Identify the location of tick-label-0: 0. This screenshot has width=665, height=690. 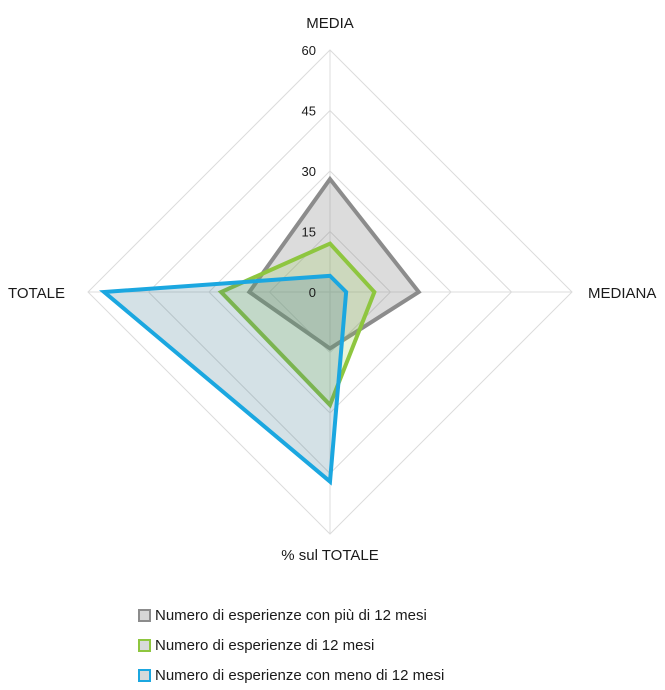
(312, 292).